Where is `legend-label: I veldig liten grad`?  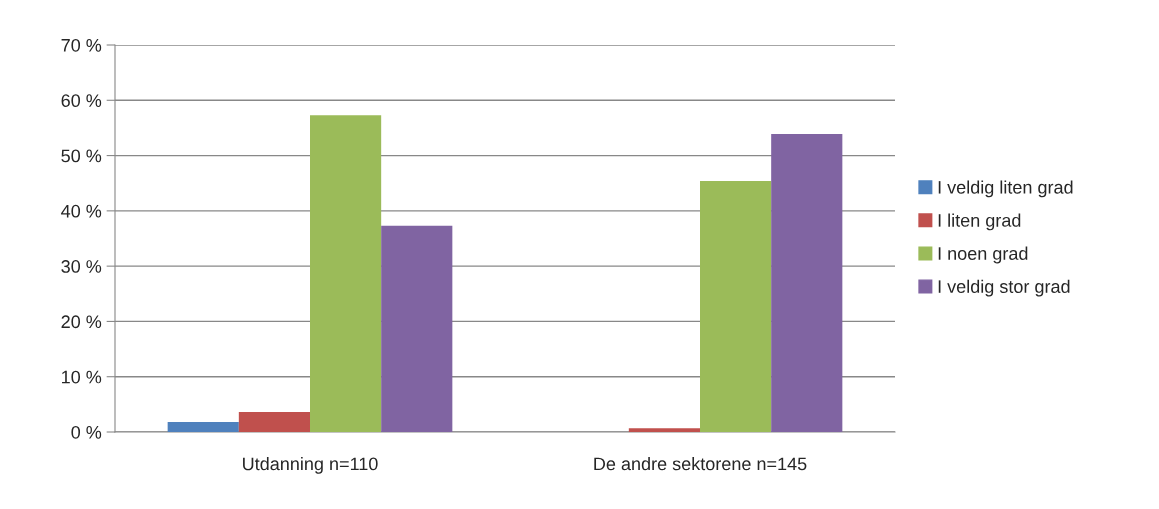
legend-label: I veldig liten grad is located at coordinates (1005, 189).